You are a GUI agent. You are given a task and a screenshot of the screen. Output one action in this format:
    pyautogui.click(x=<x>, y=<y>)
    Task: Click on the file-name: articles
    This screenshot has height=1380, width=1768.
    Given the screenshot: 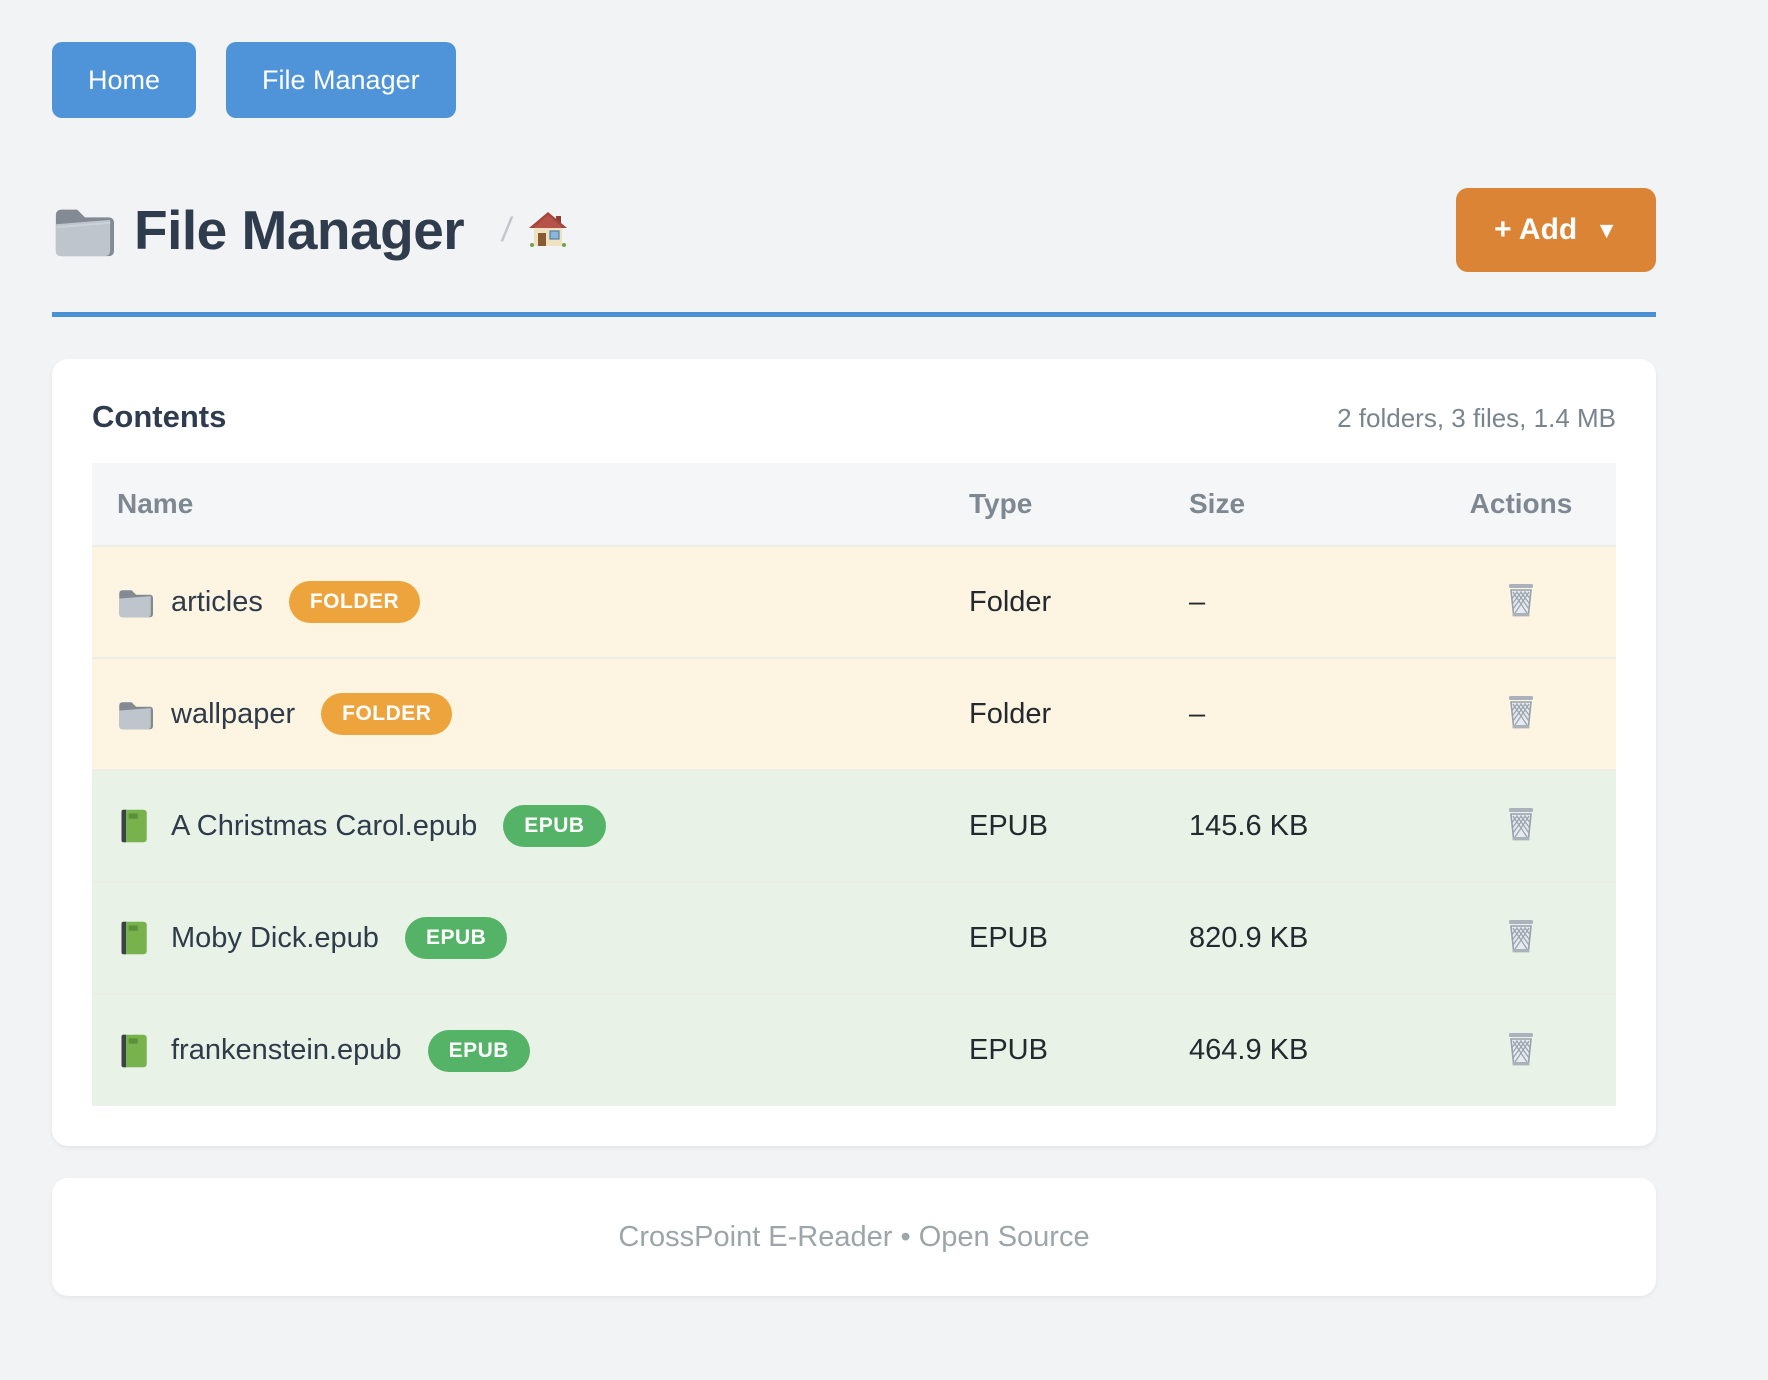 What is the action you would take?
    pyautogui.click(x=217, y=601)
    